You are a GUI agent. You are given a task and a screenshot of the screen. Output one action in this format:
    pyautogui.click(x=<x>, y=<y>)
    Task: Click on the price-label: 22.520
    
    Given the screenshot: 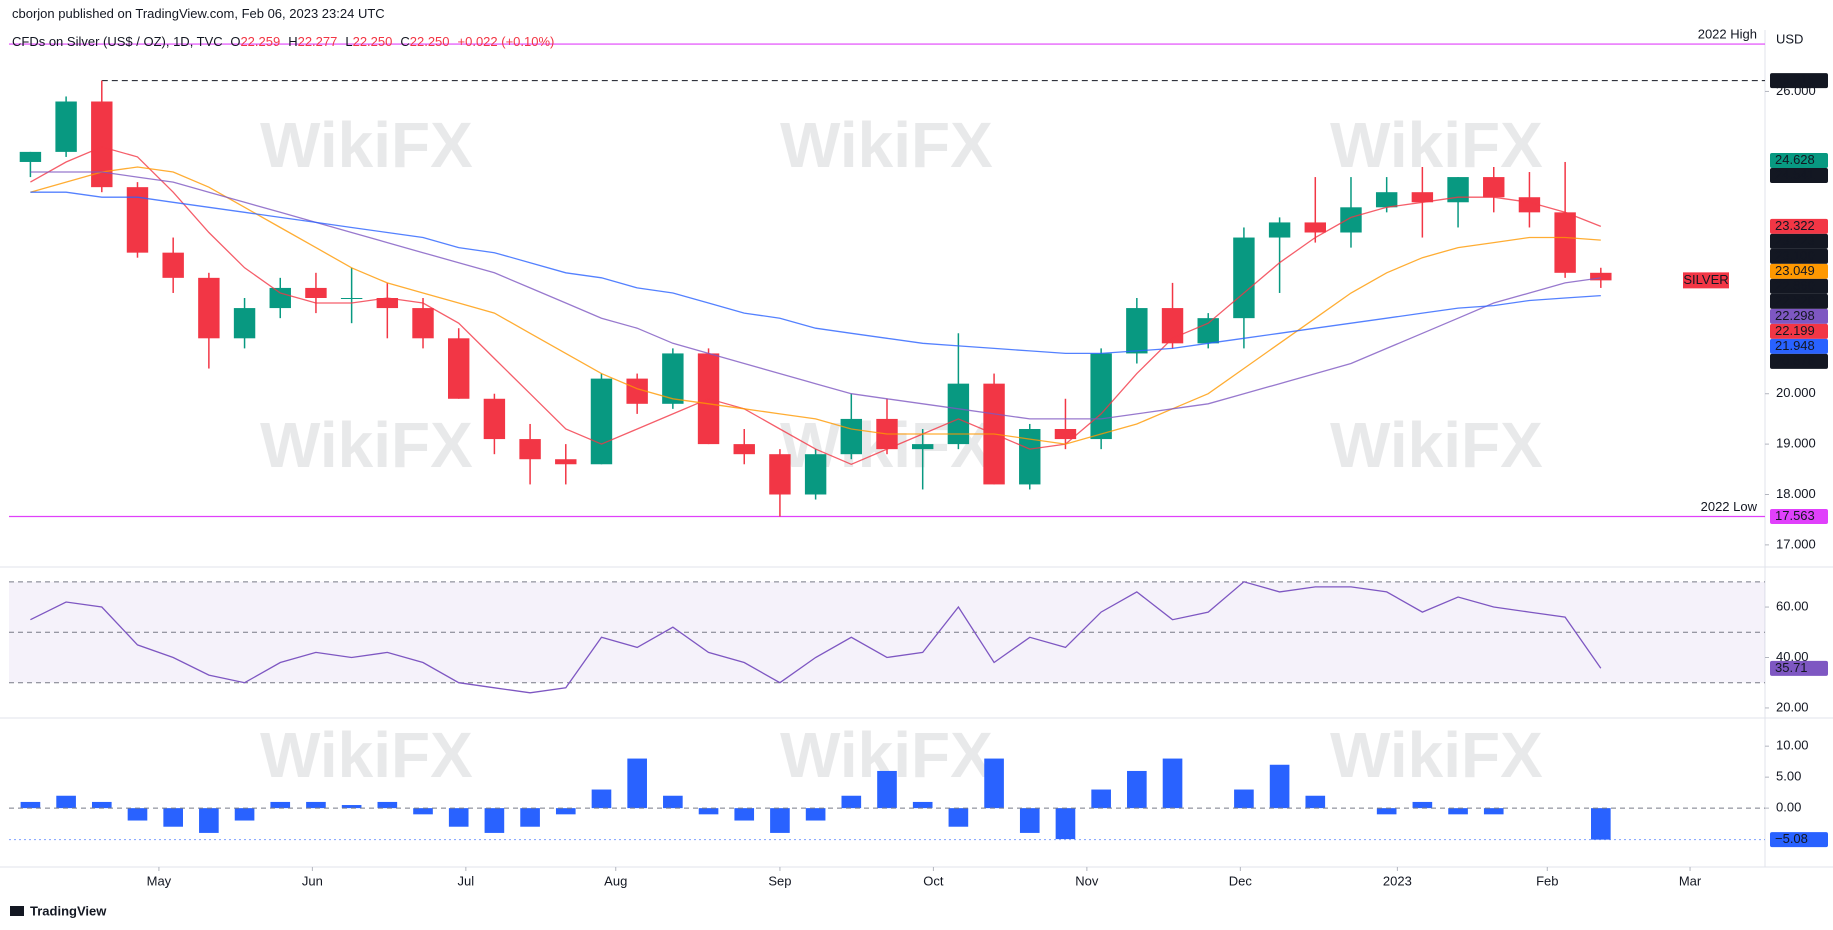 What is the action you would take?
    pyautogui.click(x=1795, y=300)
    